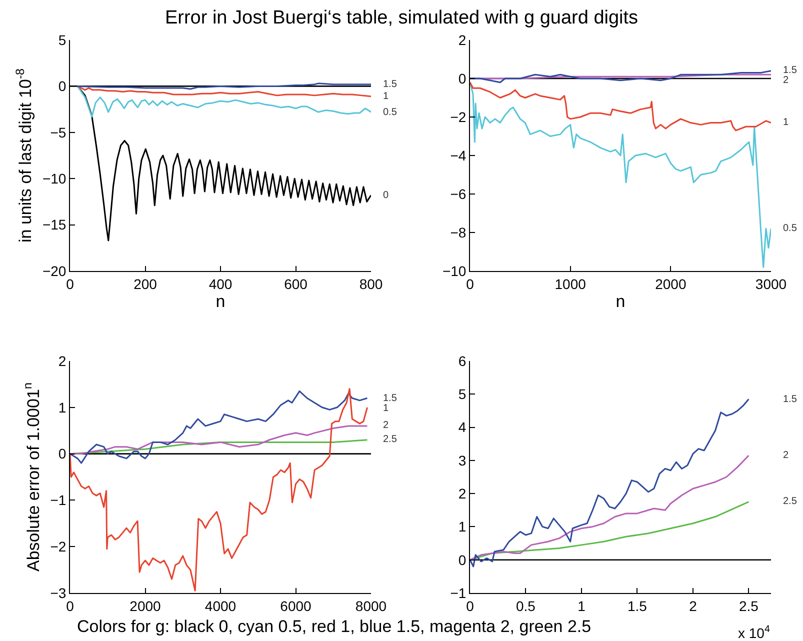 The width and height of the screenshot is (803, 641). I want to click on x-tick-label: 8000, so click(371, 606).